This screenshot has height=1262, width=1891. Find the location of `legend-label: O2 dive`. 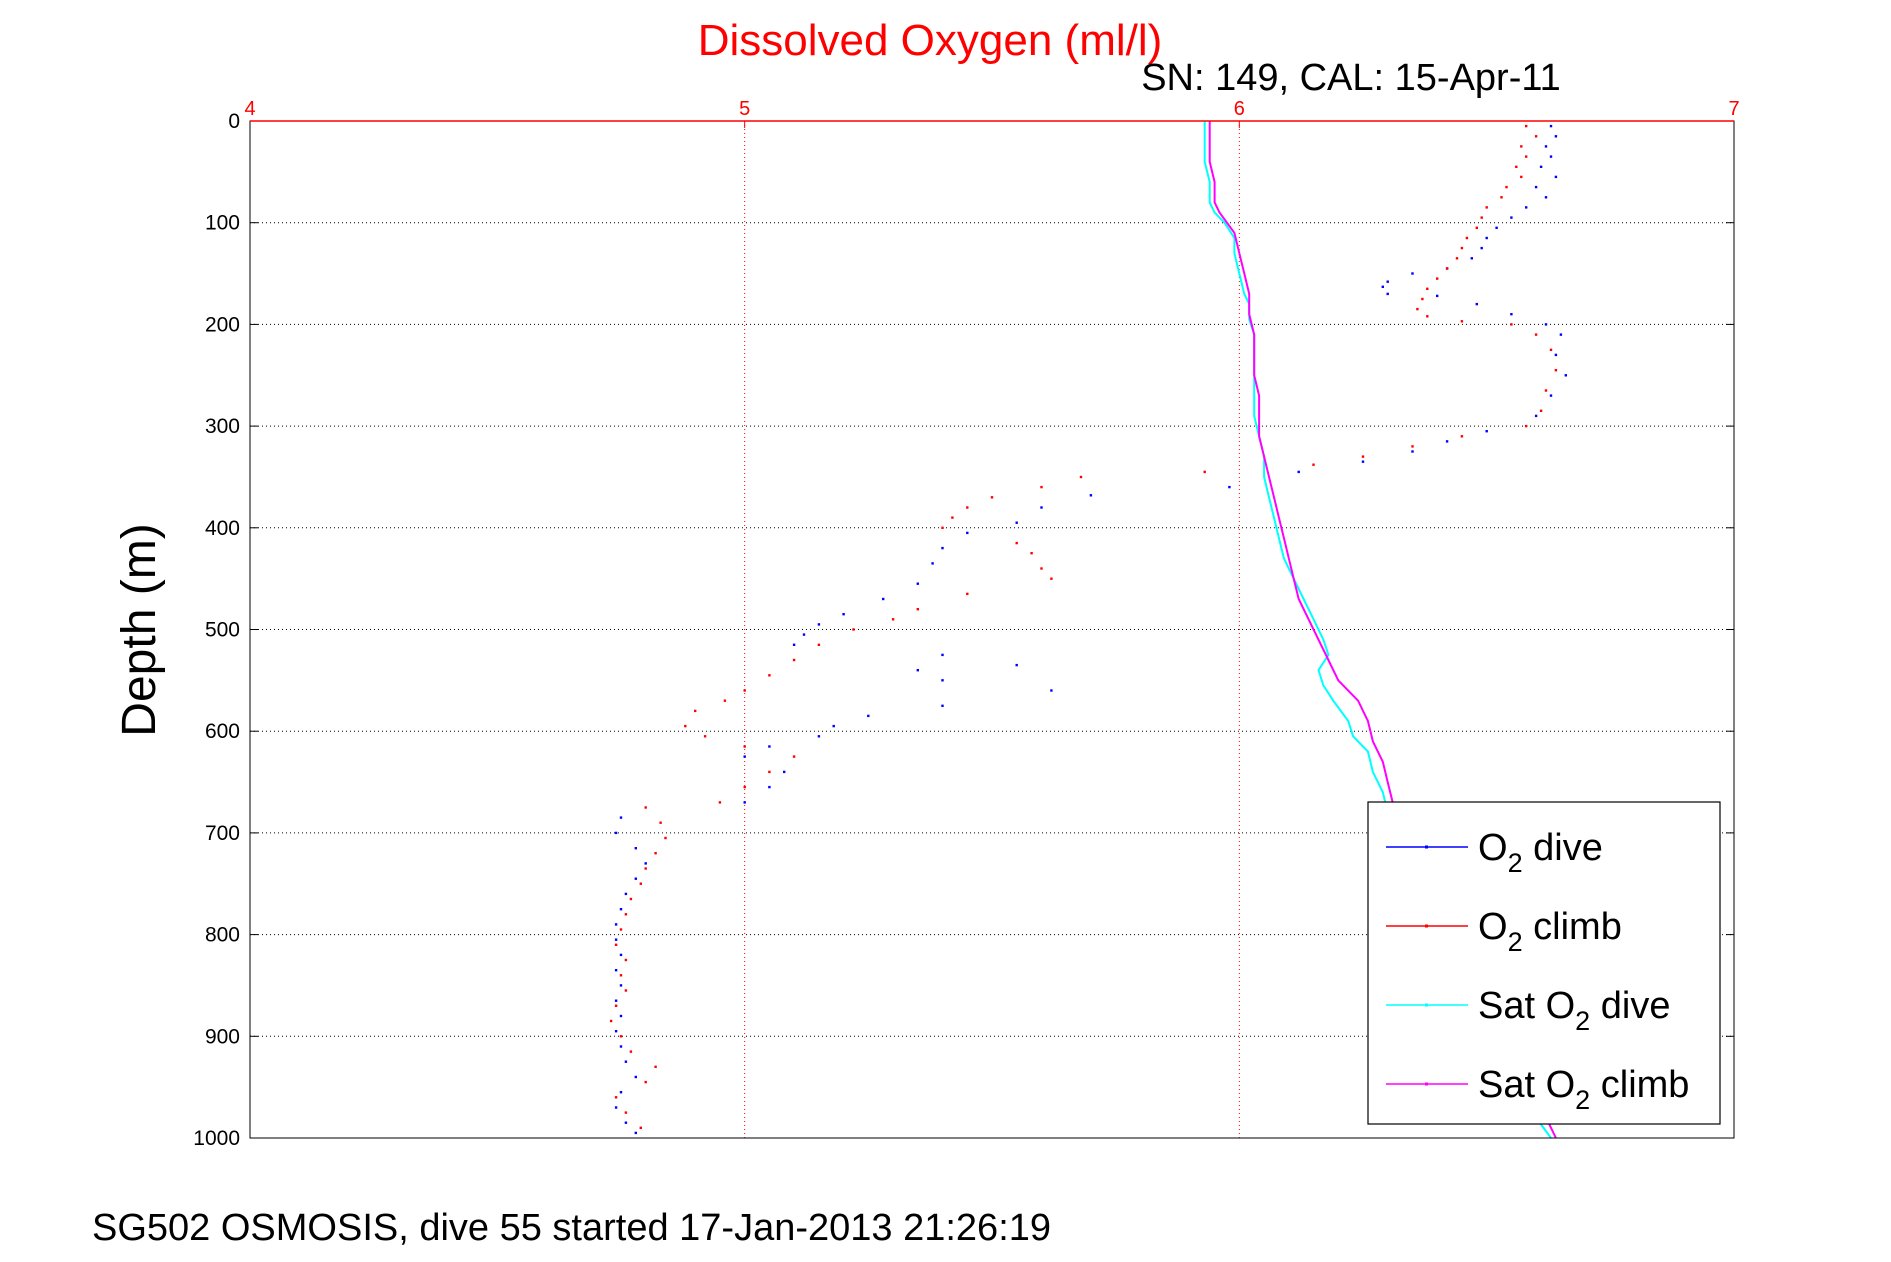

legend-label: O2 dive is located at coordinates (1540, 852).